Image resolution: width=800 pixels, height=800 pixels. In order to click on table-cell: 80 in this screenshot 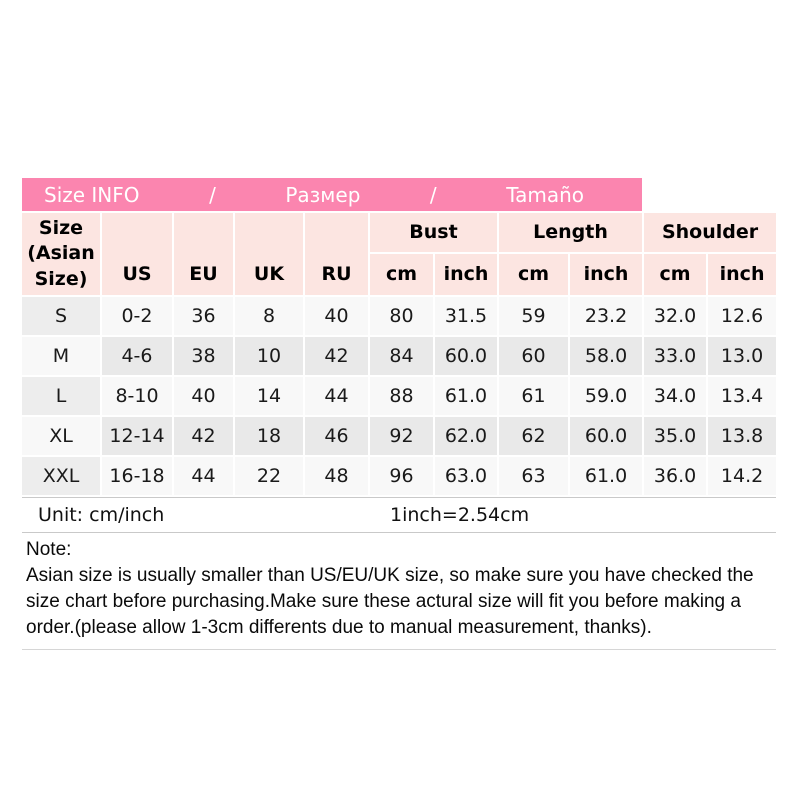, I will do `click(401, 316)`.